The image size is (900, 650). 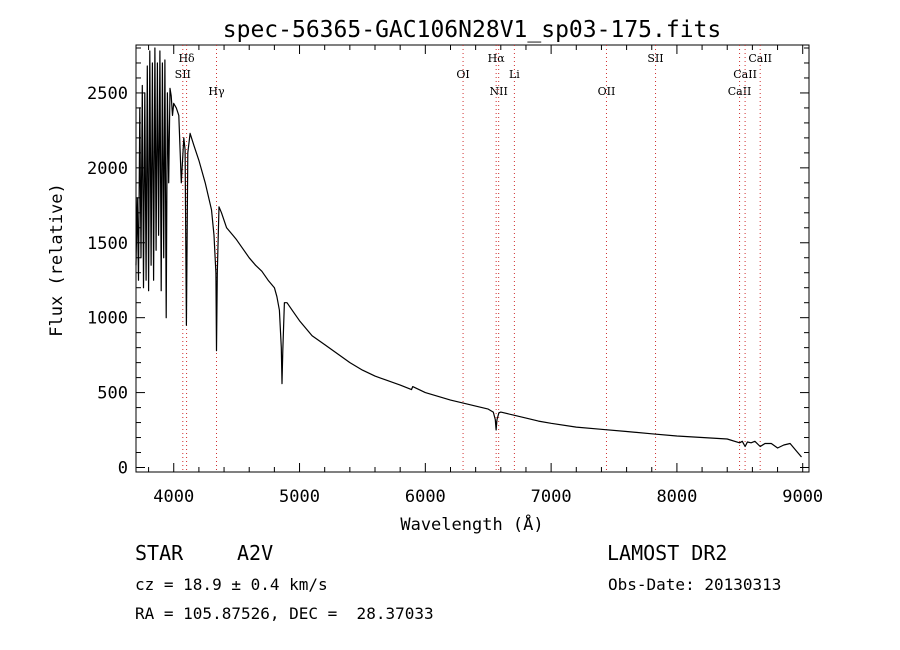 I want to click on x-tick-label: 9000, so click(x=802, y=497).